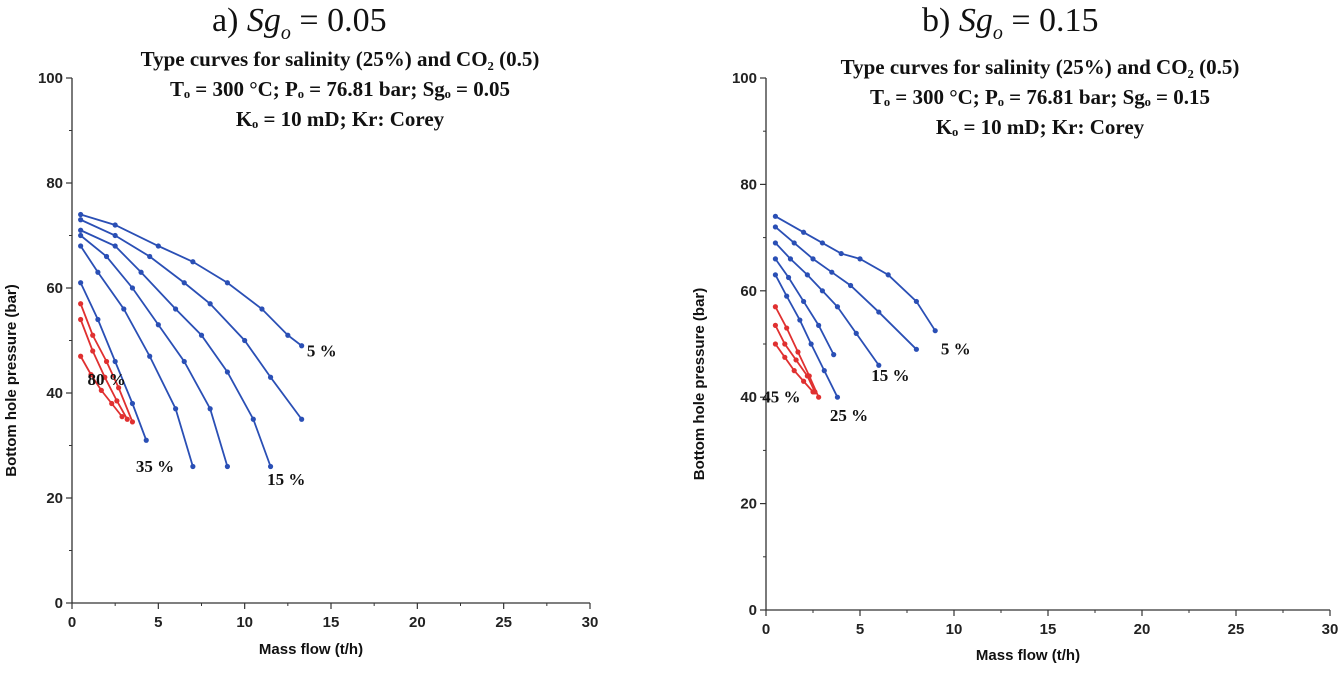  Describe the element at coordinates (1055, 20) in the screenshot. I see `panel-b-value: = 0.15` at that location.